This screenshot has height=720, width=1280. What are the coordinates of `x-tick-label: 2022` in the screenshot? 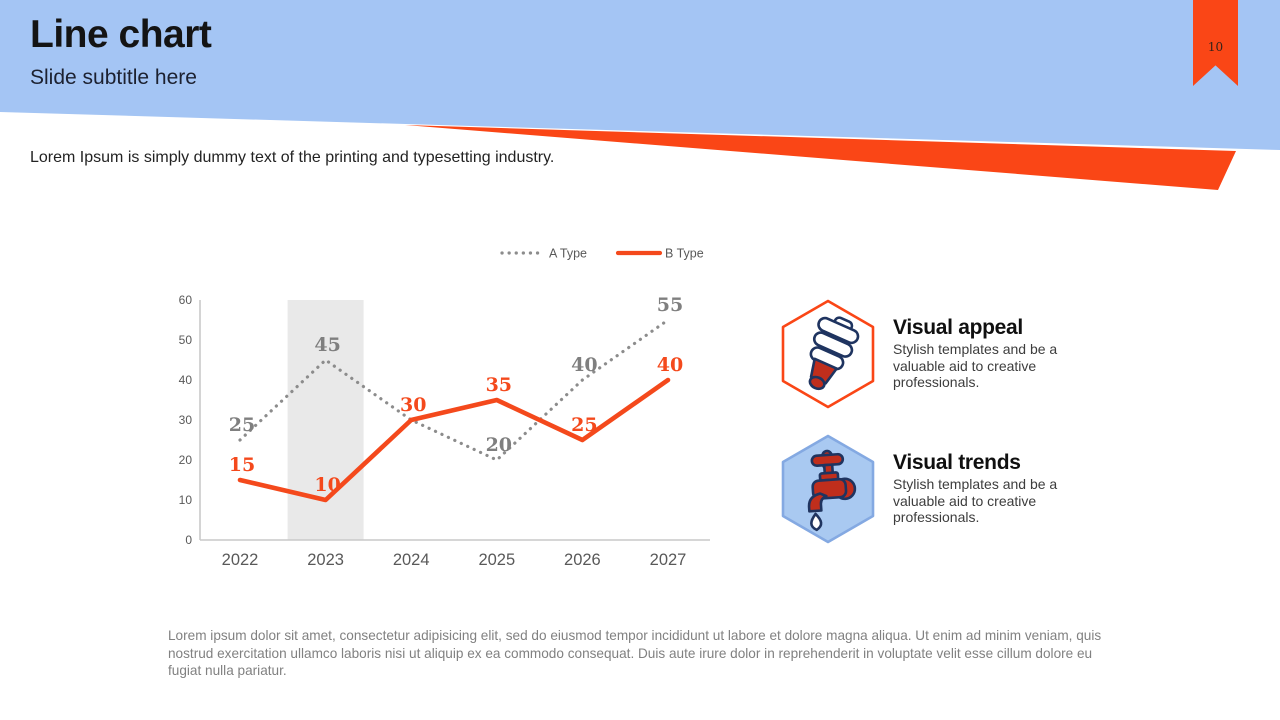 It's located at (240, 560).